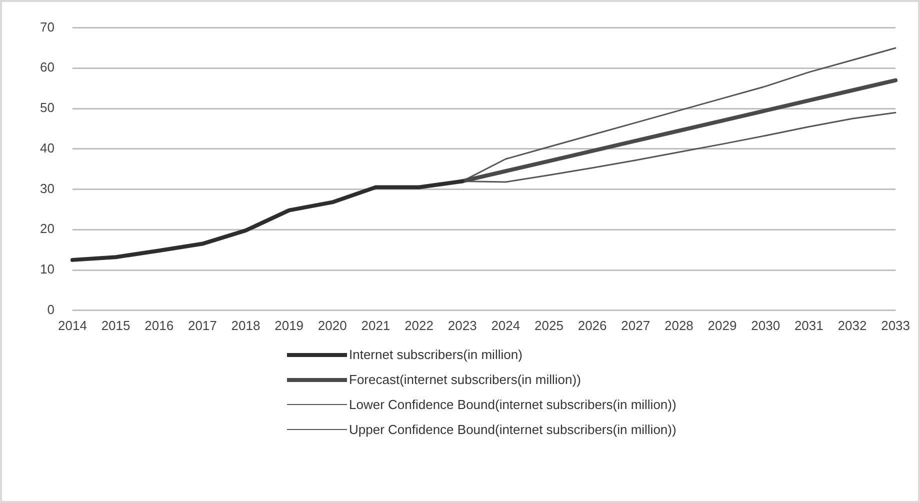 This screenshot has width=920, height=503. Describe the element at coordinates (465, 379) in the screenshot. I see `legend-label: Forecast(internet subscribers(in million))` at that location.